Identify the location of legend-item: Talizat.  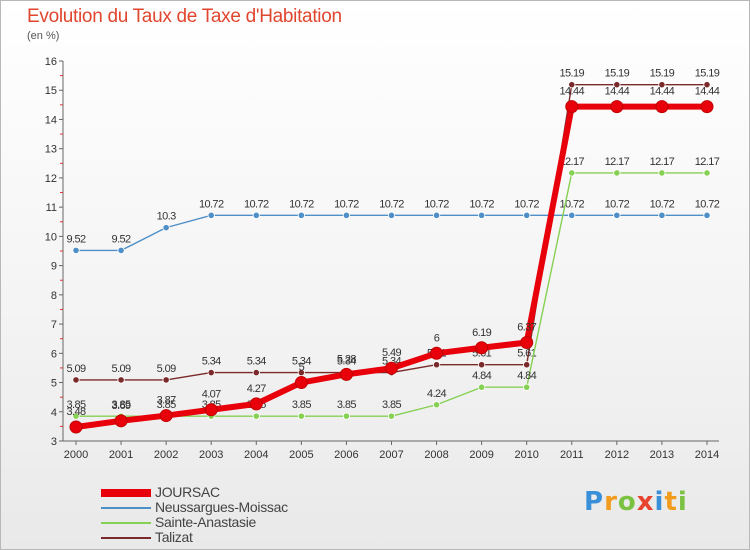
(231, 537).